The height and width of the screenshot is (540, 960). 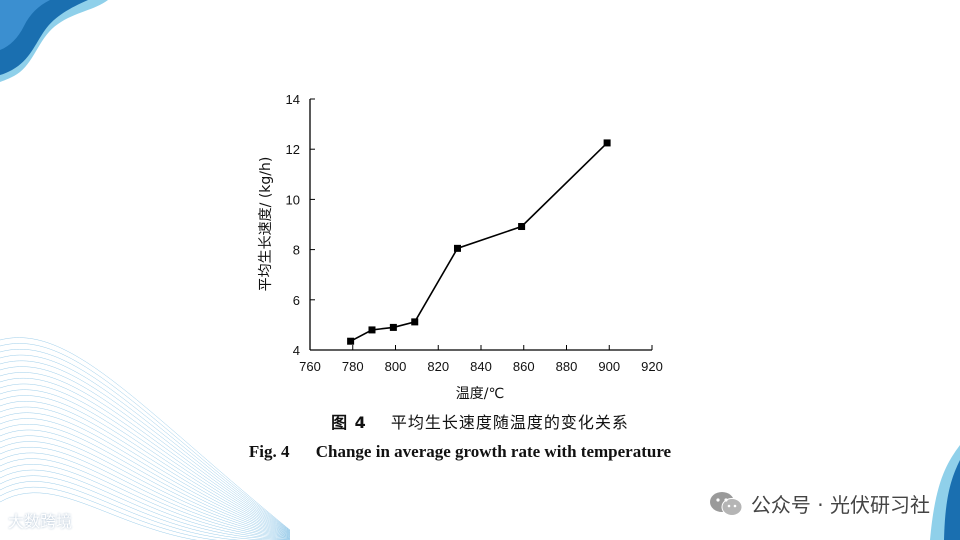 I want to click on watermark-left: 大数跨境, so click(x=40, y=520).